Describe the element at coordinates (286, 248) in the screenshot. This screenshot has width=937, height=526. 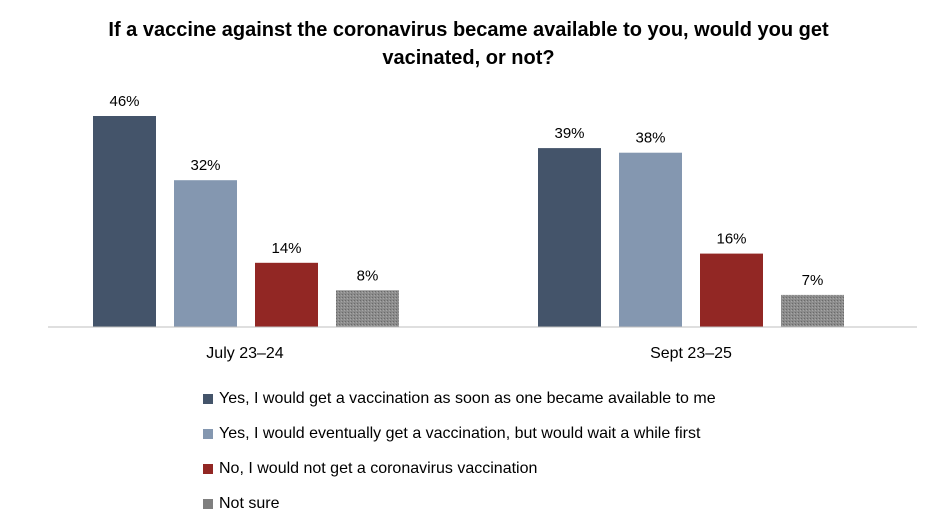
I see `data-label-1-3: 14%` at that location.